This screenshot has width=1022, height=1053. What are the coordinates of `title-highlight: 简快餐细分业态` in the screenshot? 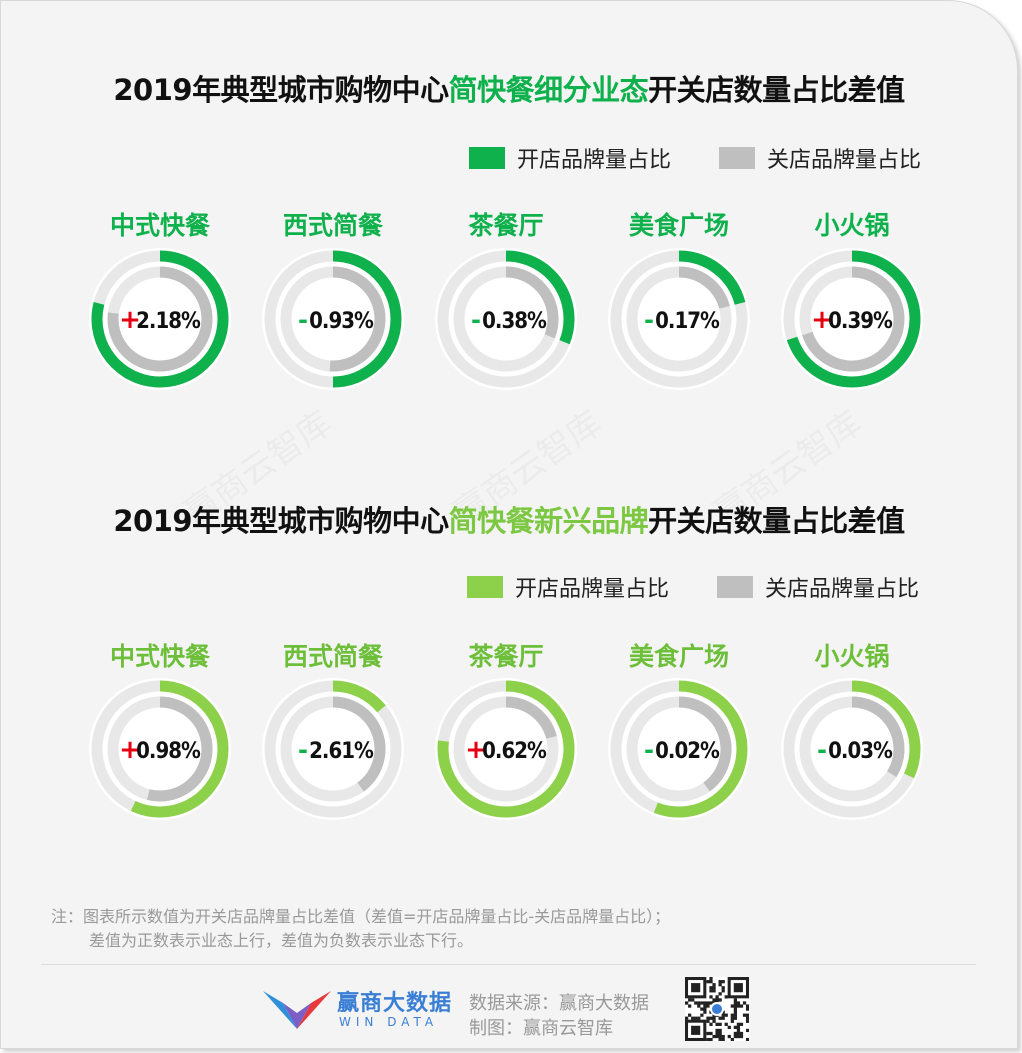 It's located at (548, 90).